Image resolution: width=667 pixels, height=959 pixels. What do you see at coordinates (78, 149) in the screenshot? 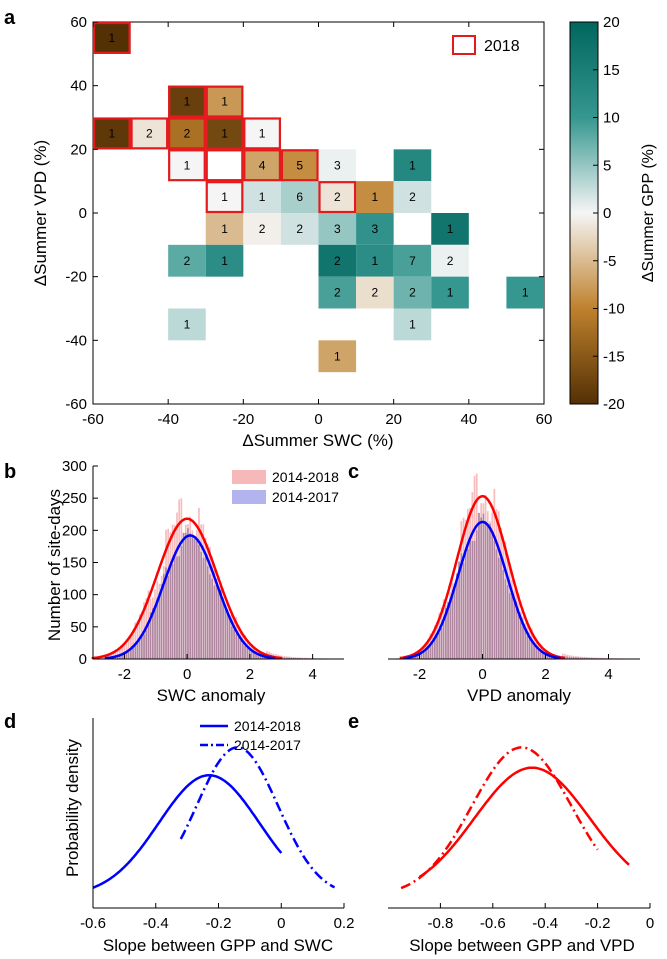
I see `y-tick-label: 20` at bounding box center [78, 149].